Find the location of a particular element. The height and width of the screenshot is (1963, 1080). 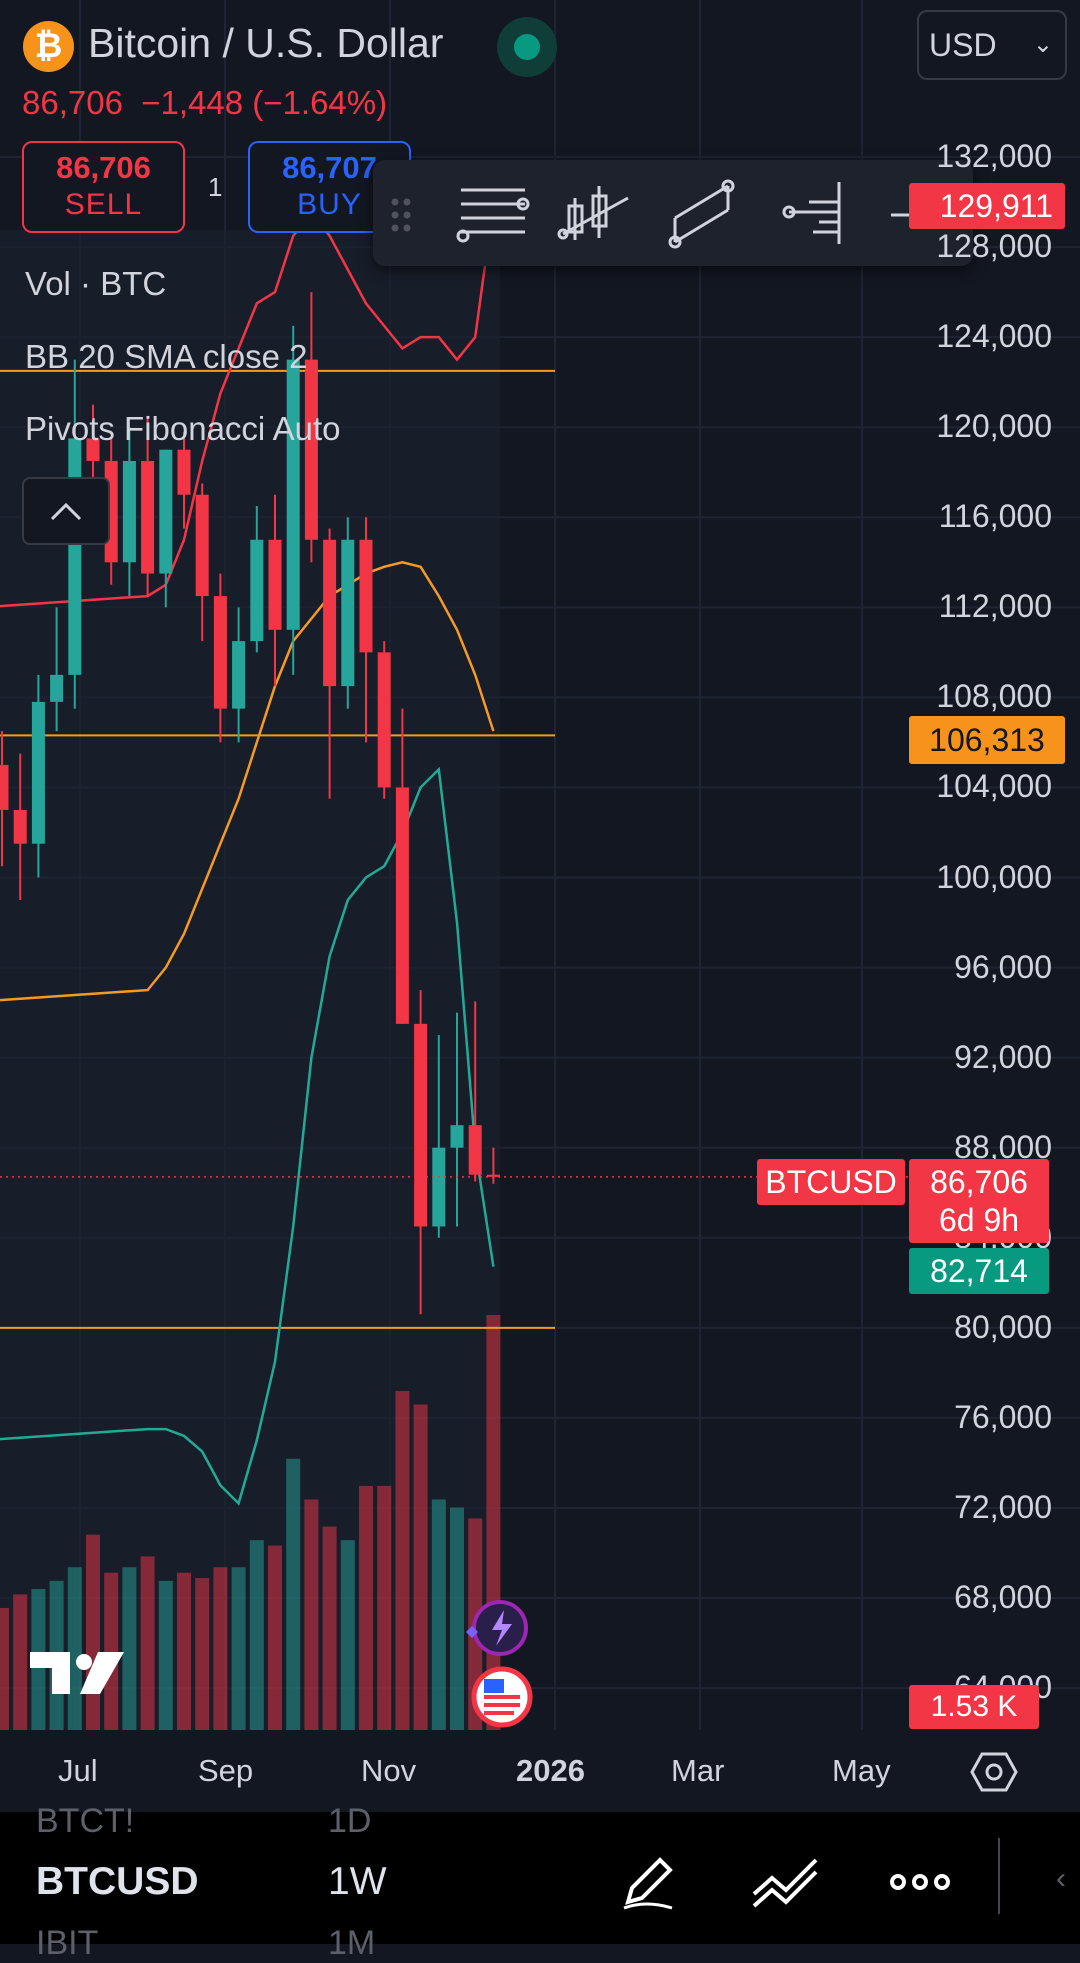

price-axis-label: 108,000 is located at coordinates (994, 696).